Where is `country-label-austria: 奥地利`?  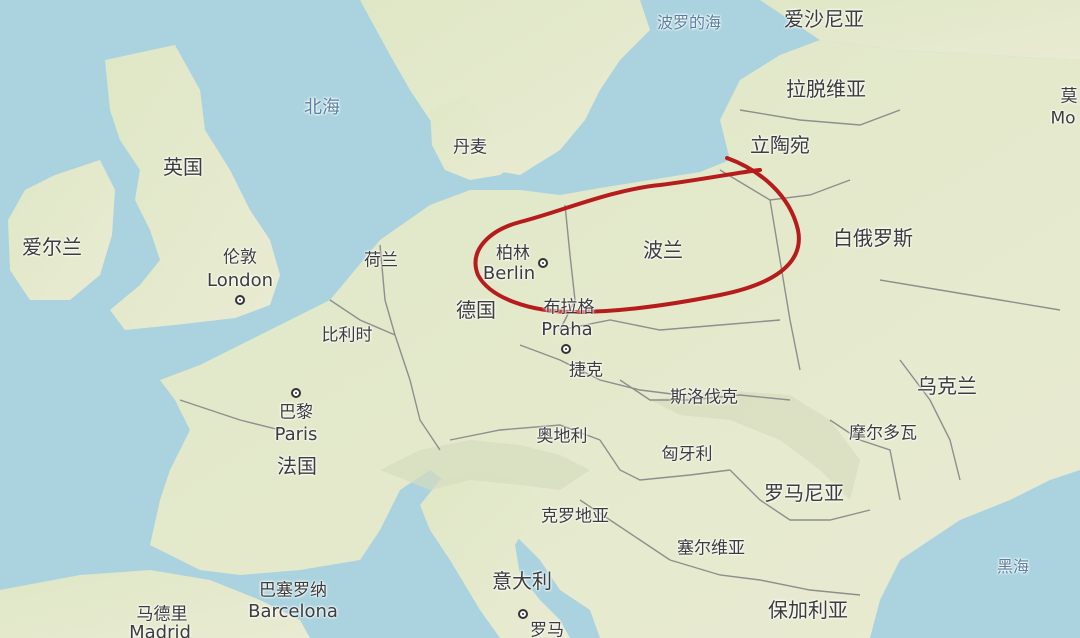 country-label-austria: 奥地利 is located at coordinates (562, 436).